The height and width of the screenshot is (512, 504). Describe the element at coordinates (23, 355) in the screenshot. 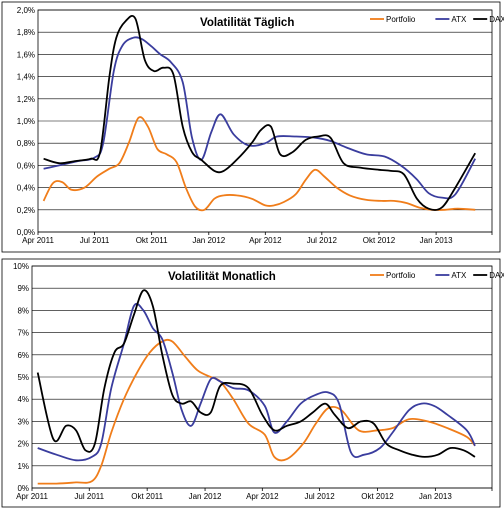

I see `y-tick-label: 6%` at that location.